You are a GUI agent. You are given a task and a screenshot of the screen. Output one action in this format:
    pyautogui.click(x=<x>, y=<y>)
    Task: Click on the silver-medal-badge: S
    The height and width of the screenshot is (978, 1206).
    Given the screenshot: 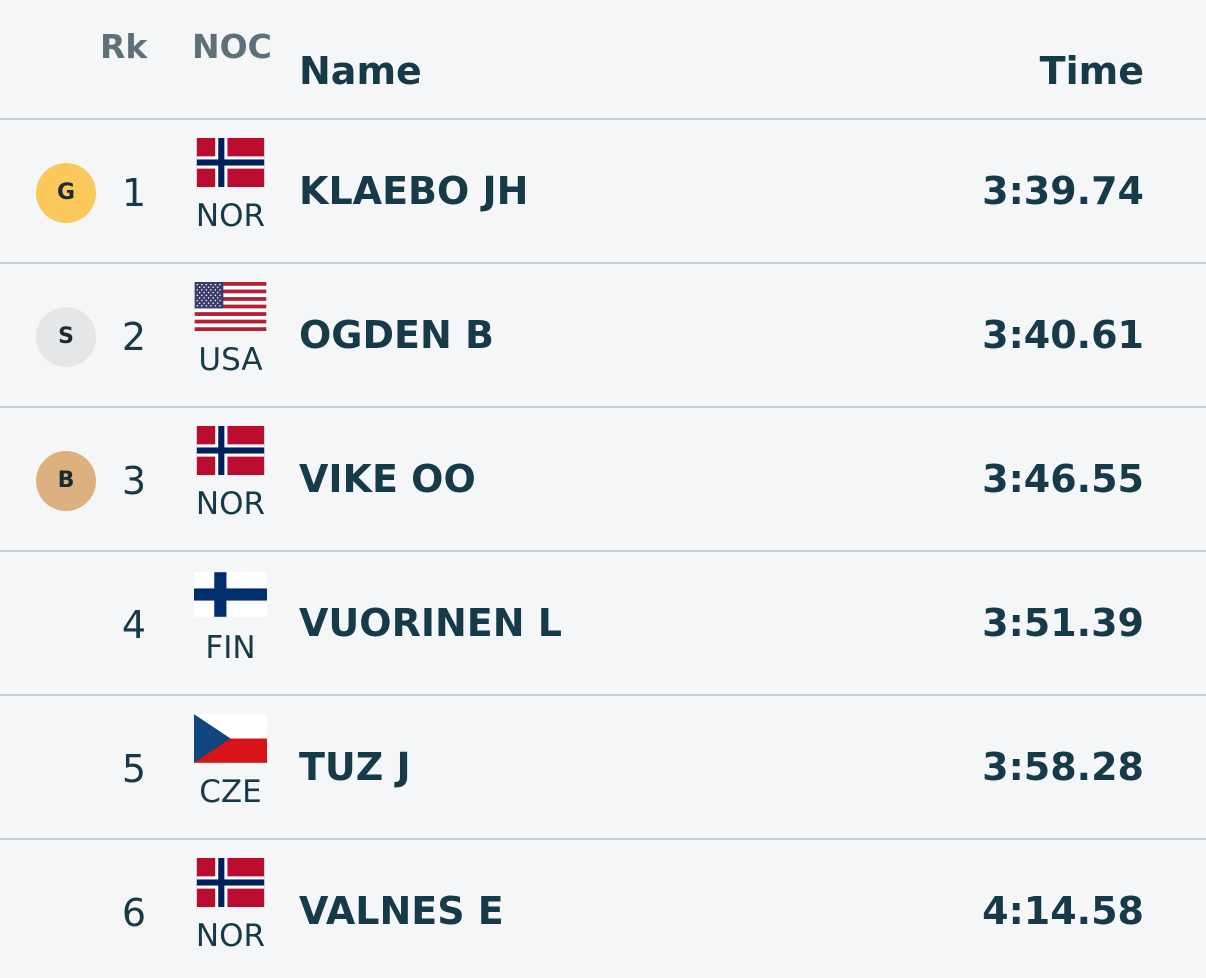 What is the action you would take?
    pyautogui.click(x=66, y=337)
    